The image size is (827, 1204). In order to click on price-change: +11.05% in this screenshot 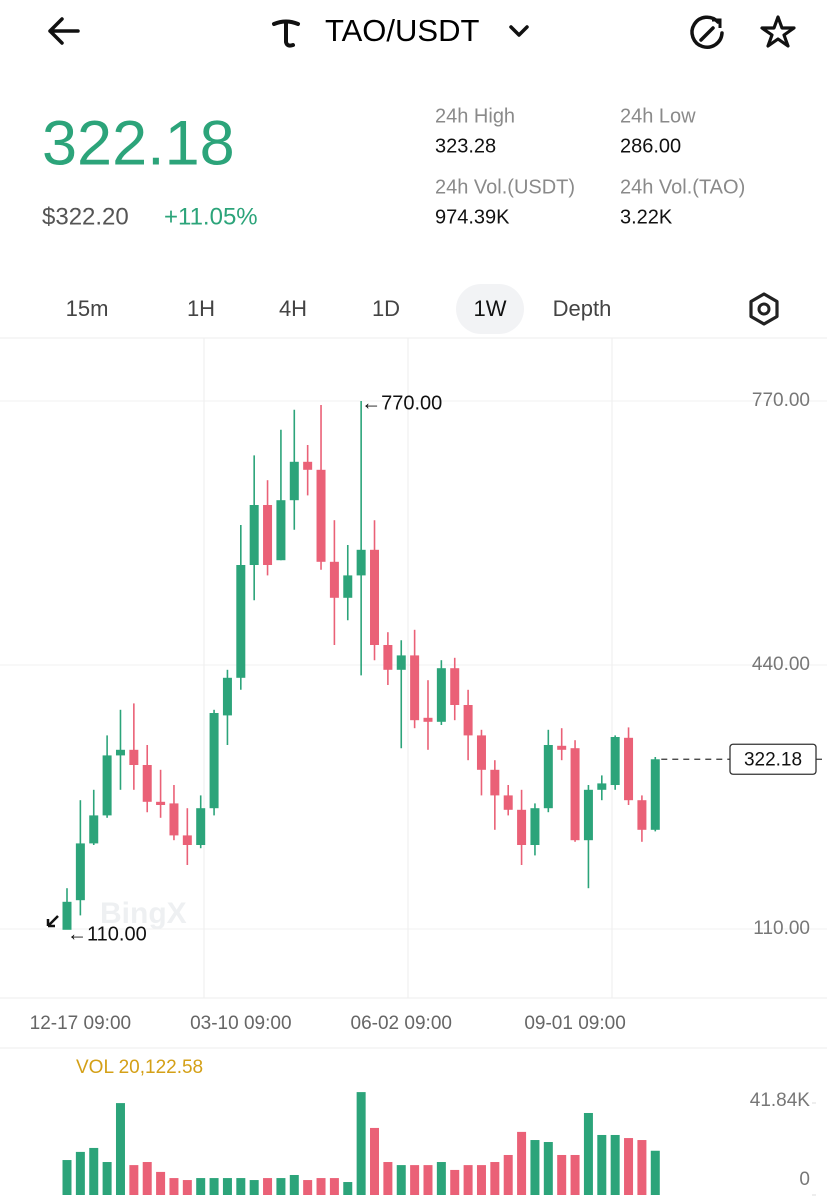, I will do `click(211, 216)`.